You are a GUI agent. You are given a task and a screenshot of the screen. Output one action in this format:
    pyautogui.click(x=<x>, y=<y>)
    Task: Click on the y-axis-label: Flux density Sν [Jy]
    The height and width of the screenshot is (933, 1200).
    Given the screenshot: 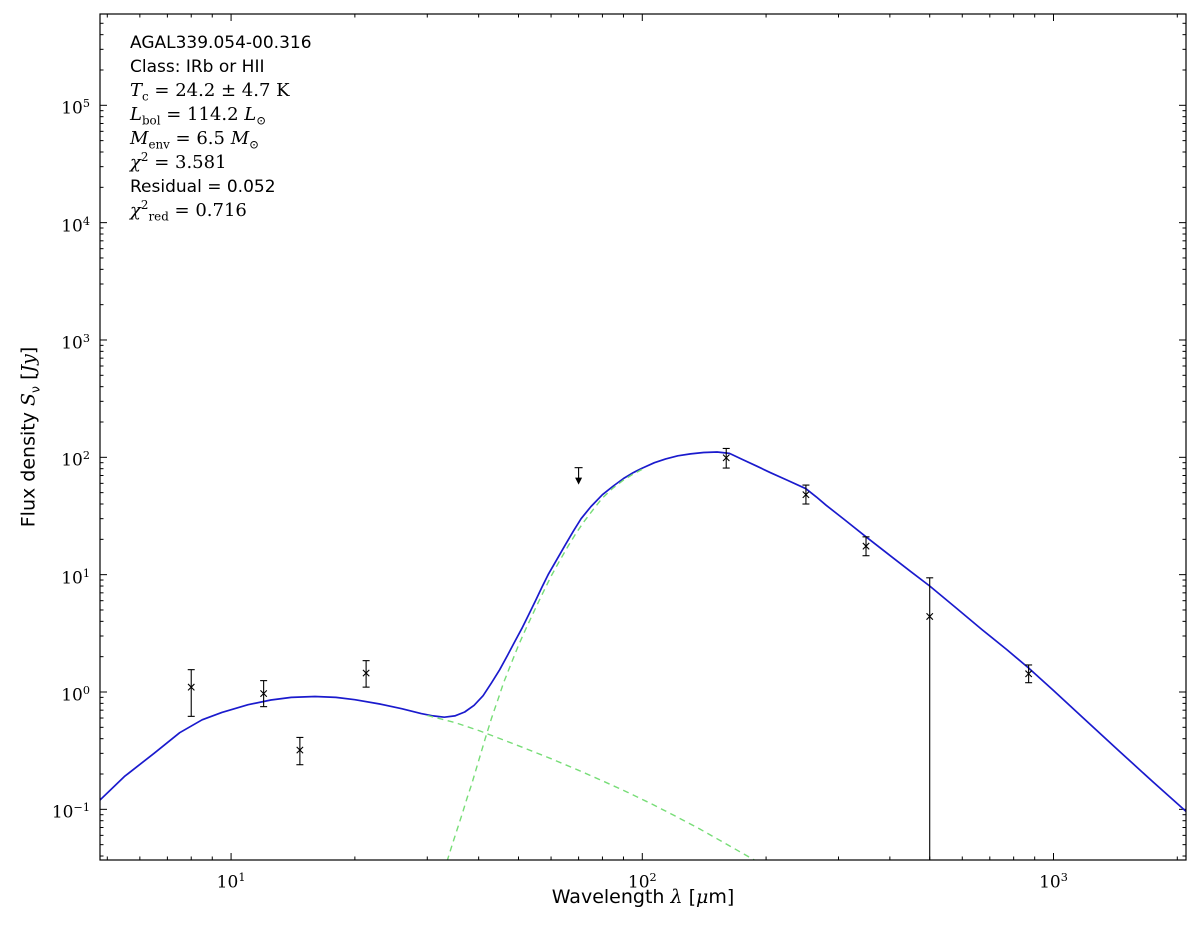 What is the action you would take?
    pyautogui.click(x=30, y=437)
    